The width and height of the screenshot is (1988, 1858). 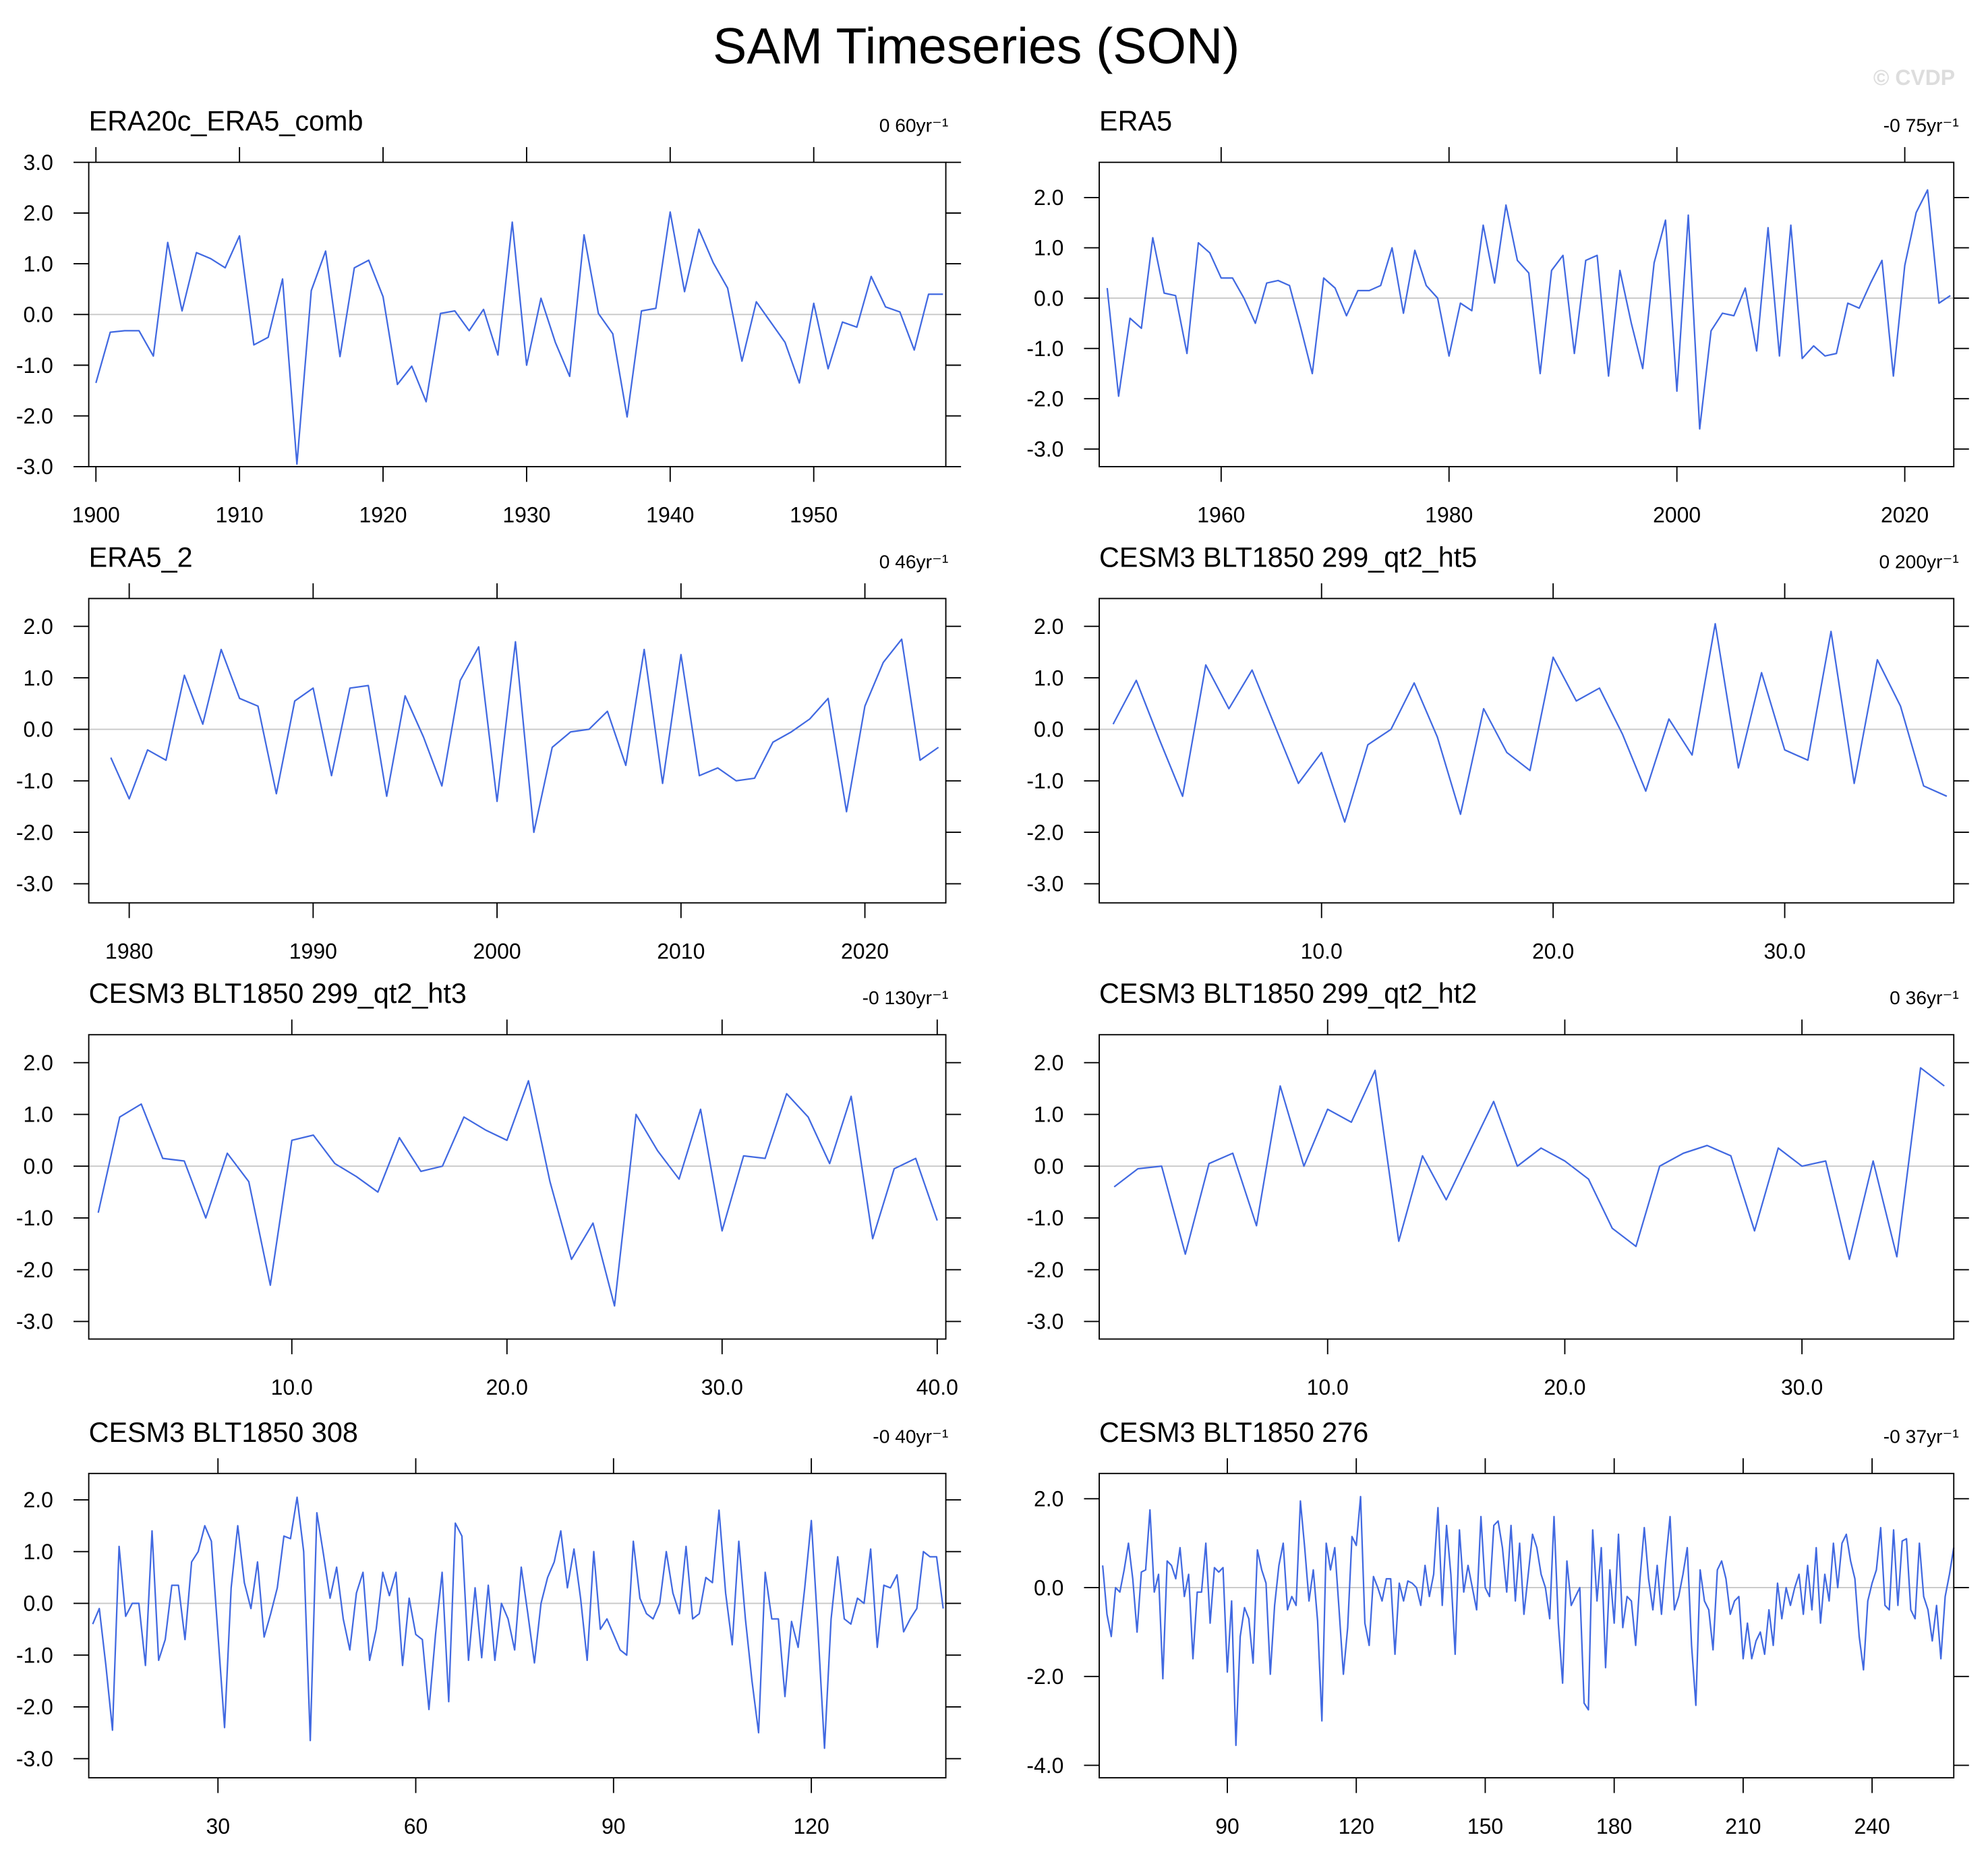 What do you see at coordinates (313, 951) in the screenshot?
I see `x-tick-label: 1990` at bounding box center [313, 951].